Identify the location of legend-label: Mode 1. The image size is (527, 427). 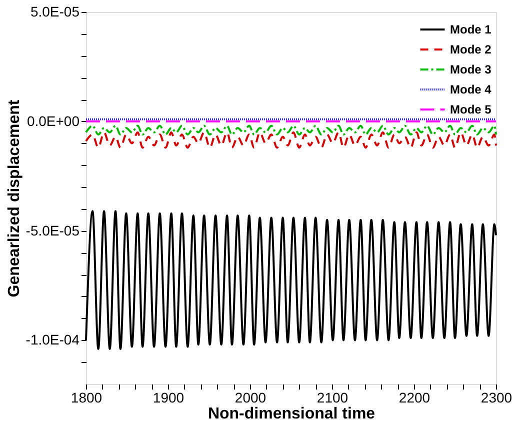
(471, 29).